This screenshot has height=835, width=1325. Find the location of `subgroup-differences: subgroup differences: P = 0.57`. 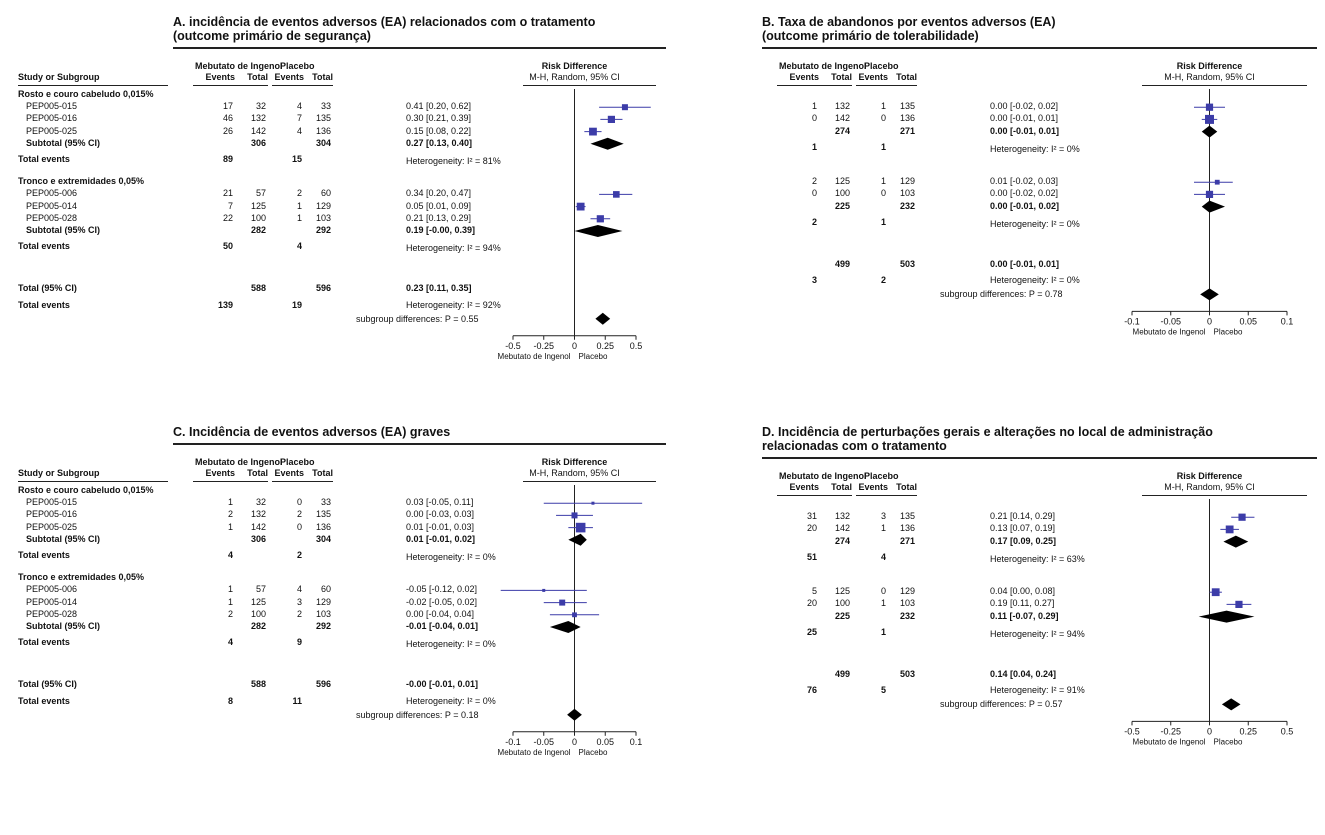

subgroup-differences: subgroup differences: P = 0.57 is located at coordinates (1001, 704).